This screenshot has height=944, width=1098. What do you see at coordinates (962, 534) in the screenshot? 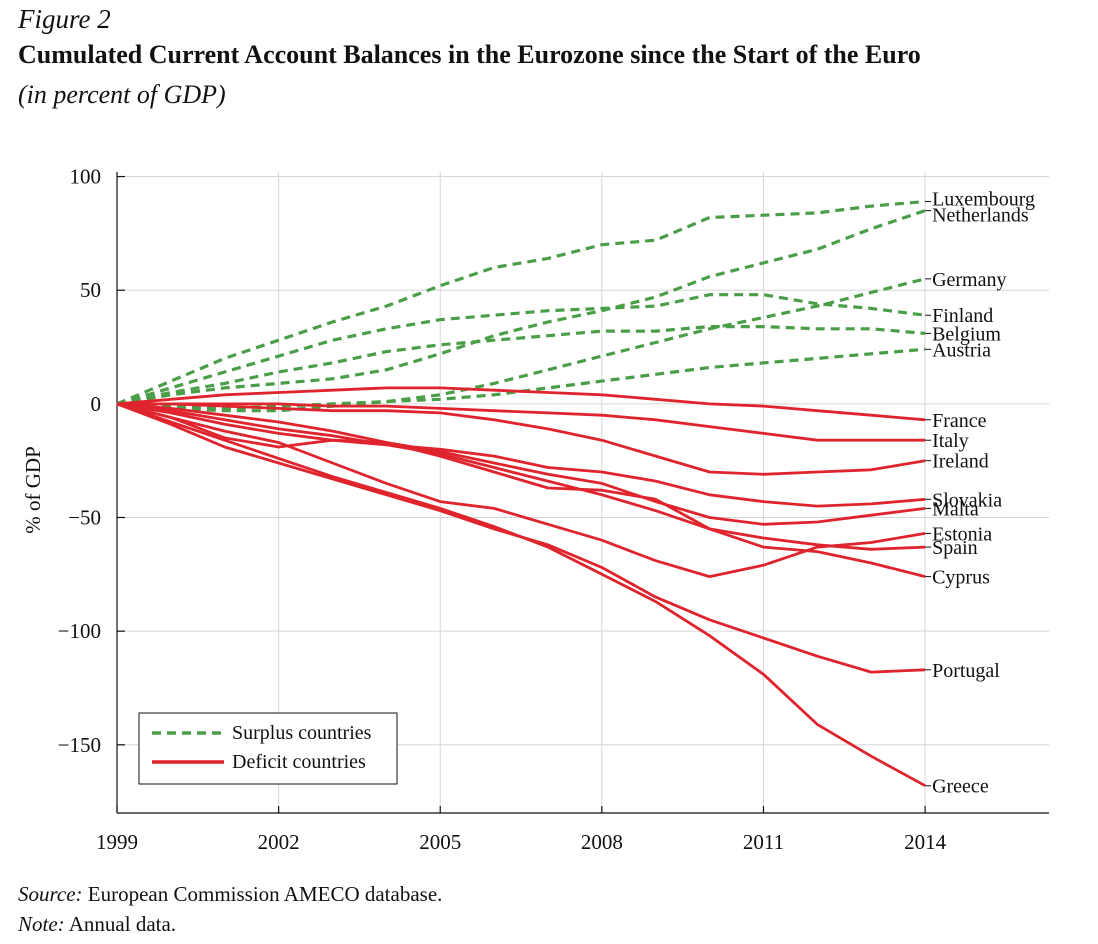
I see `series-label-estonia: Estonia` at bounding box center [962, 534].